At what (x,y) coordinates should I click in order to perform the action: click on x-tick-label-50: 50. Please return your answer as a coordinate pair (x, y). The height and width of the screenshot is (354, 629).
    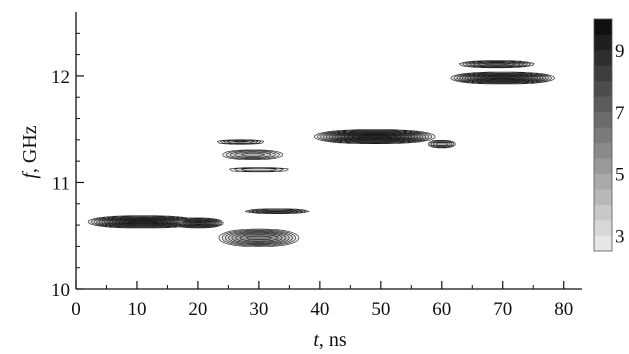
    Looking at the image, I should click on (380, 309).